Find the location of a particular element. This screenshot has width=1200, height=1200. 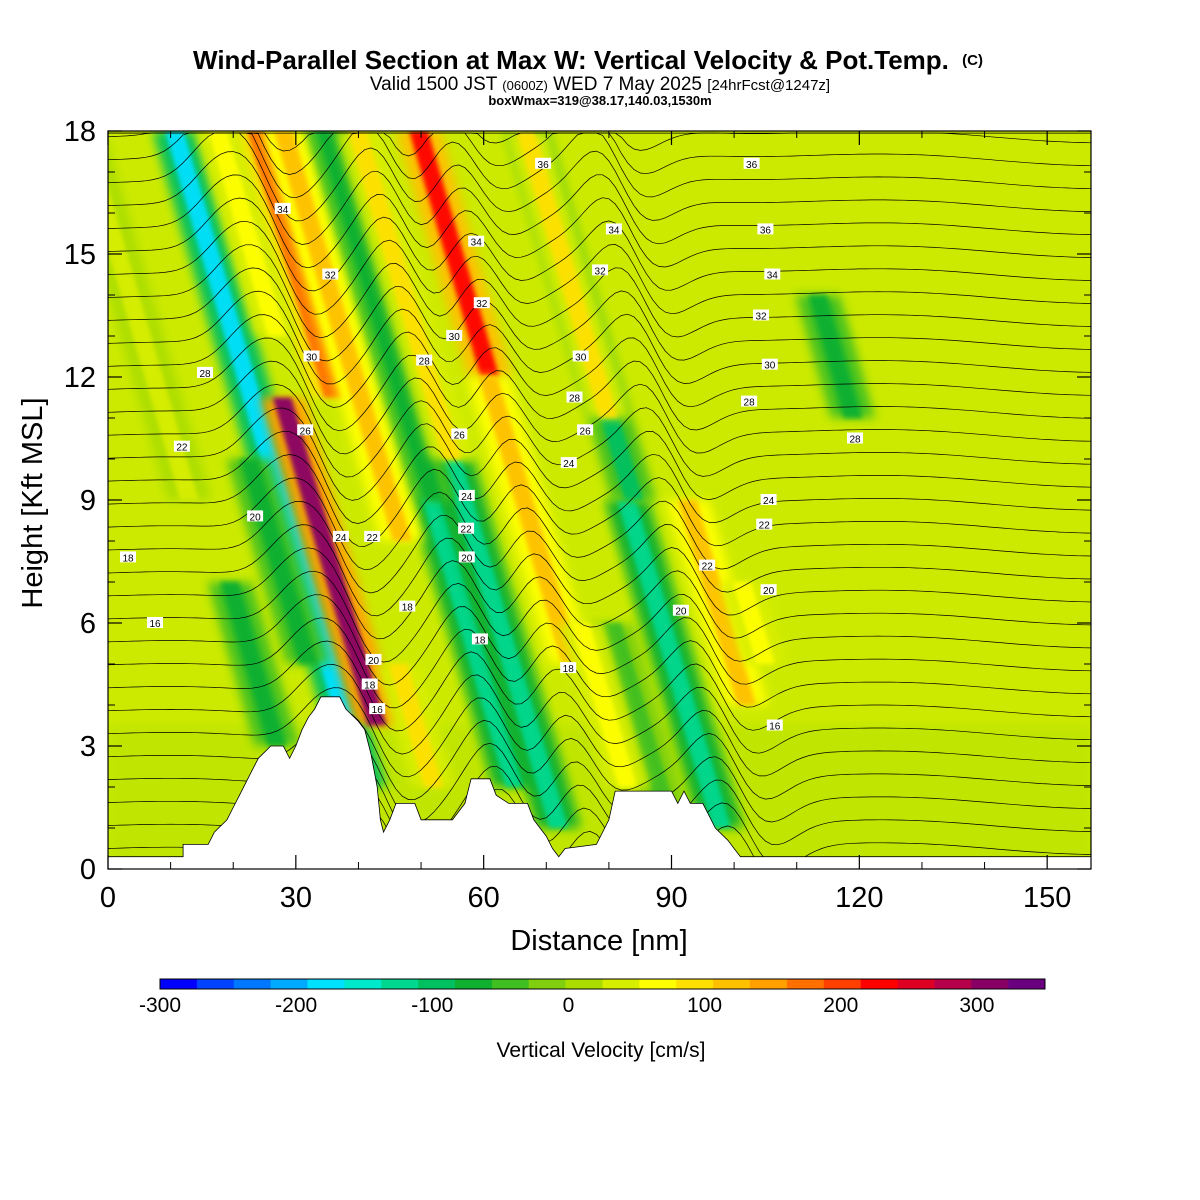

colorbar-label: Vertical Velocity [cm/s] is located at coordinates (601, 1050).